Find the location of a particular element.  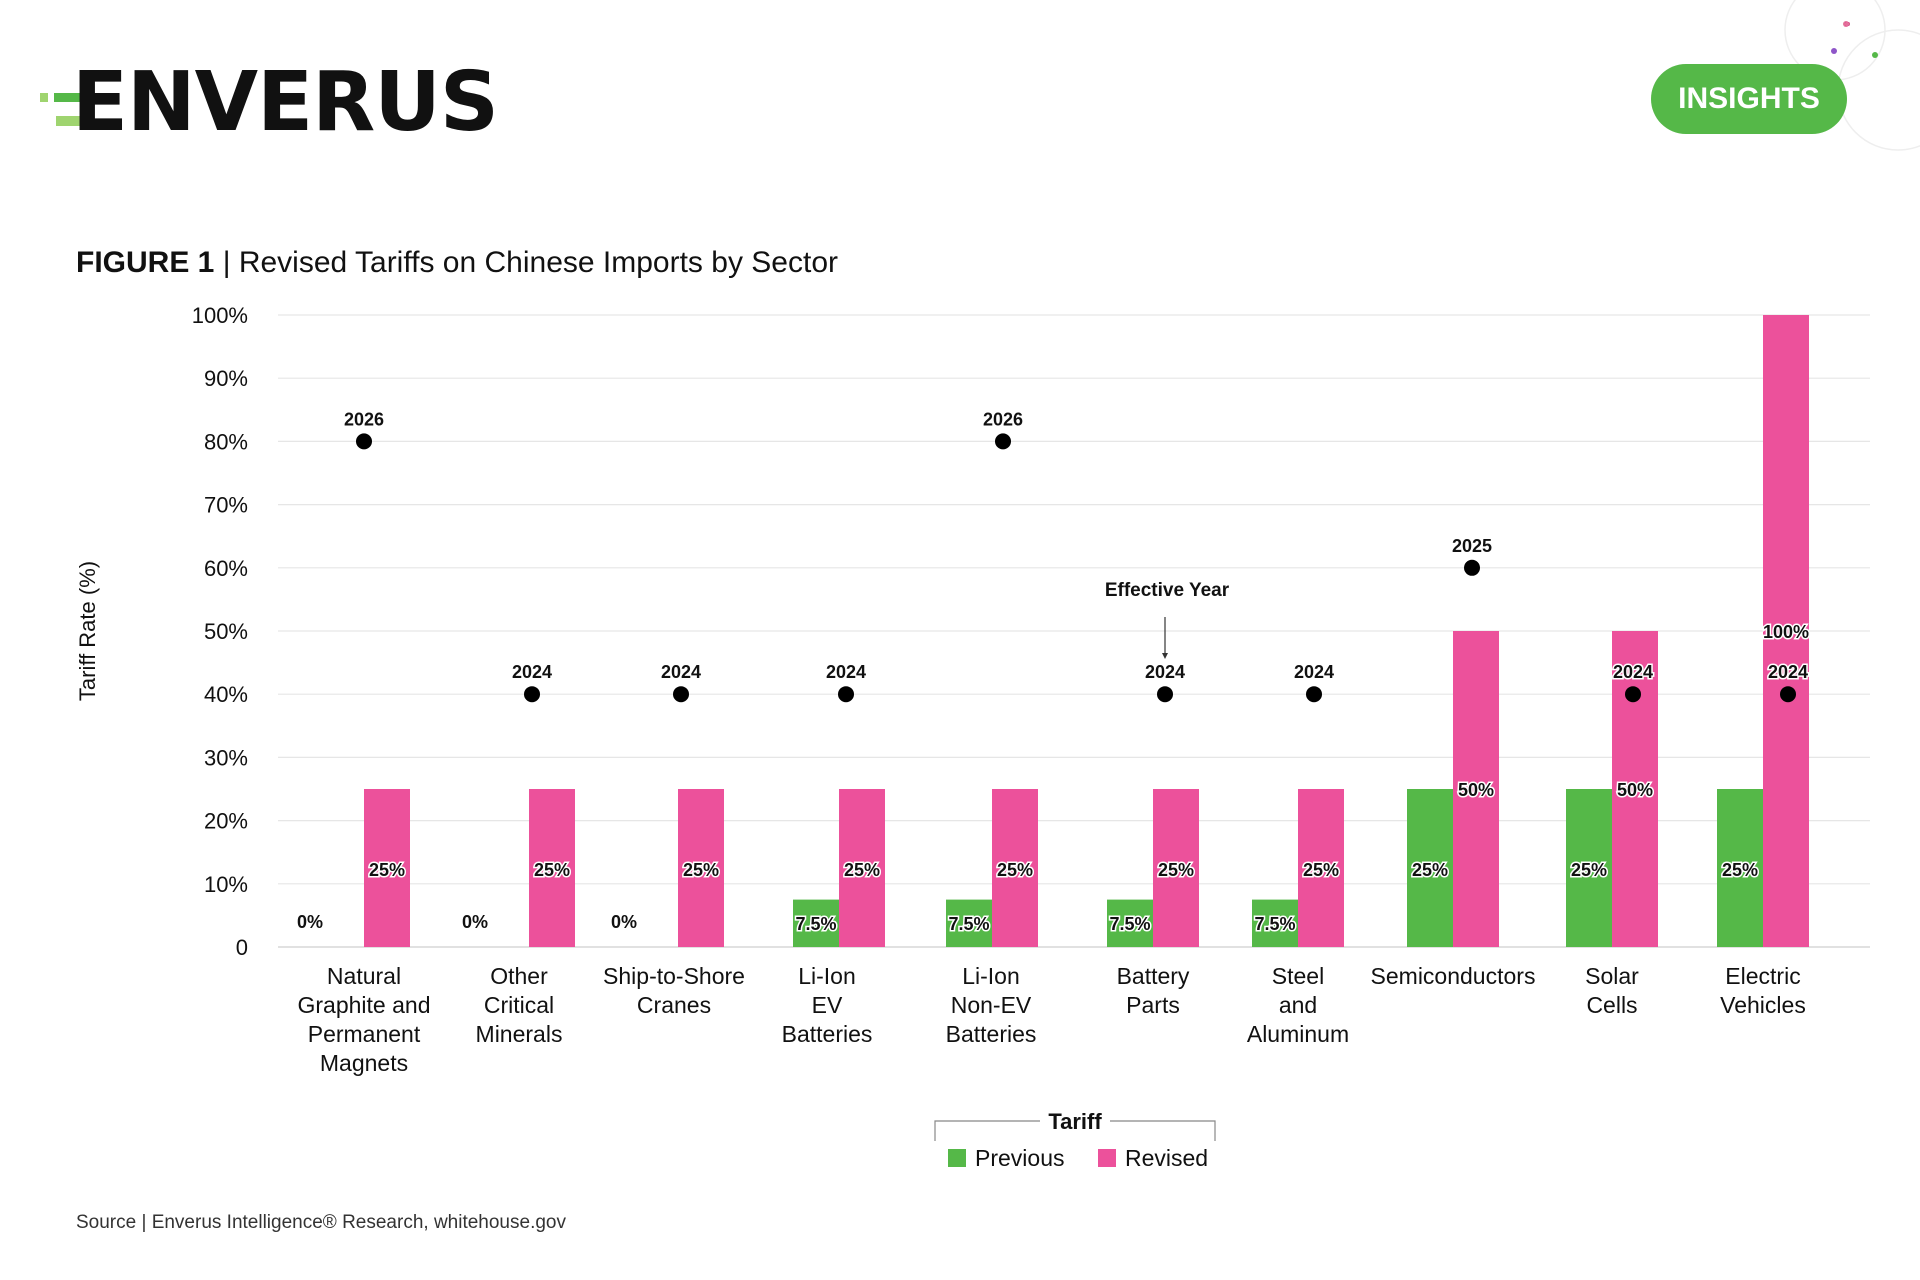

legend-title: Tariff is located at coordinates (1075, 1121).